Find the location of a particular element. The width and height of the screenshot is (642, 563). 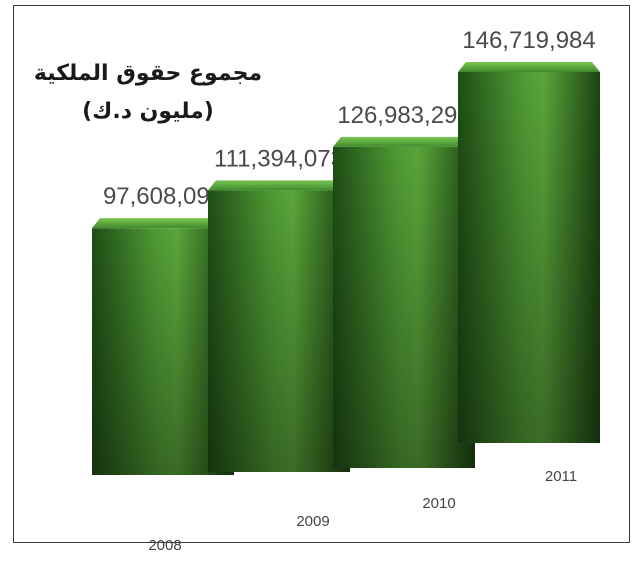

bar-top-2008 is located at coordinates (163, 223).